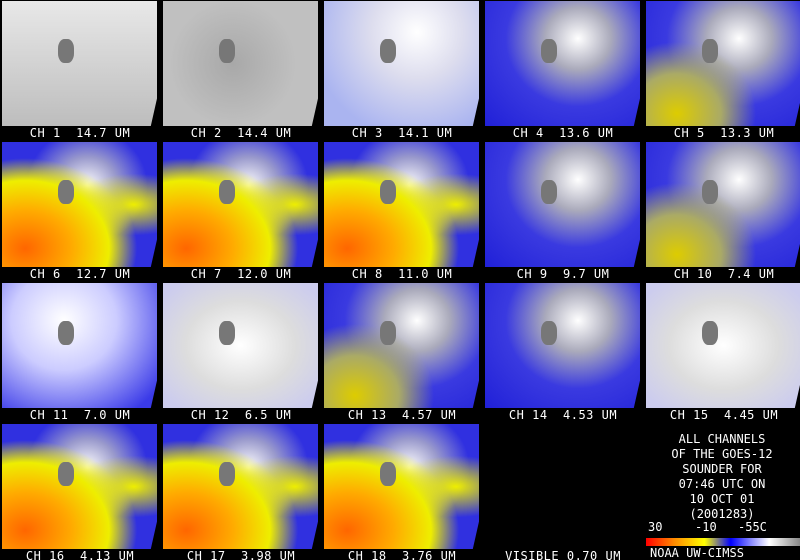 This screenshot has height=560, width=800. What do you see at coordinates (402, 415) in the screenshot?
I see `channel-label: CH 13 4.57 UM` at bounding box center [402, 415].